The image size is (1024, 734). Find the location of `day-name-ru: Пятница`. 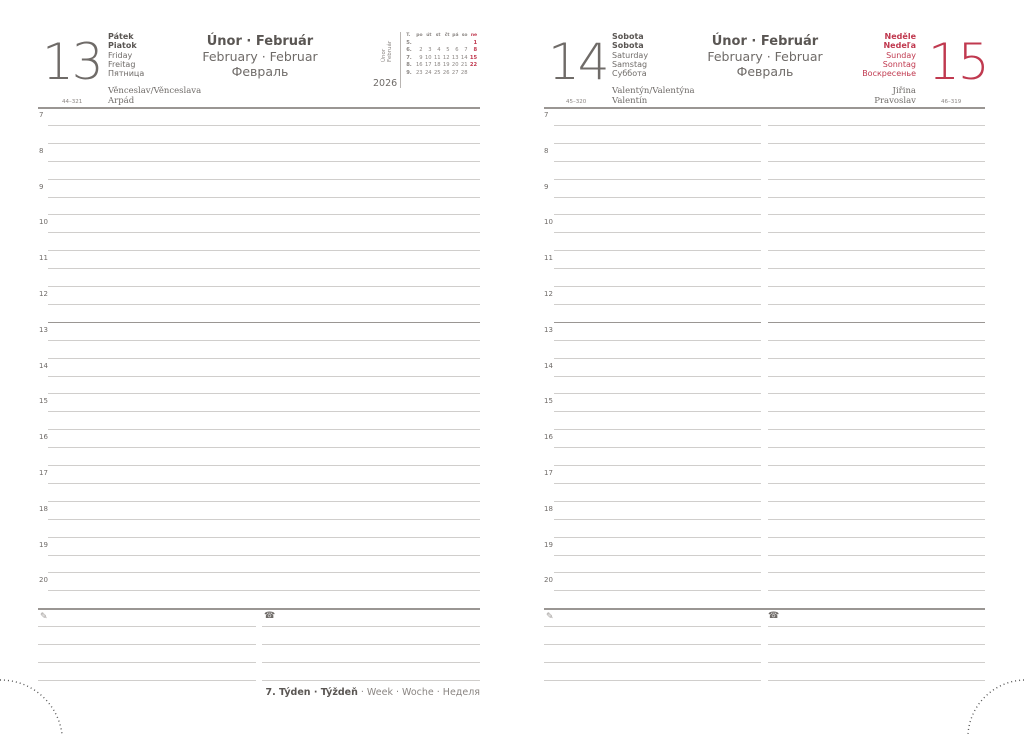

day-name-ru: Пятница is located at coordinates (126, 74).